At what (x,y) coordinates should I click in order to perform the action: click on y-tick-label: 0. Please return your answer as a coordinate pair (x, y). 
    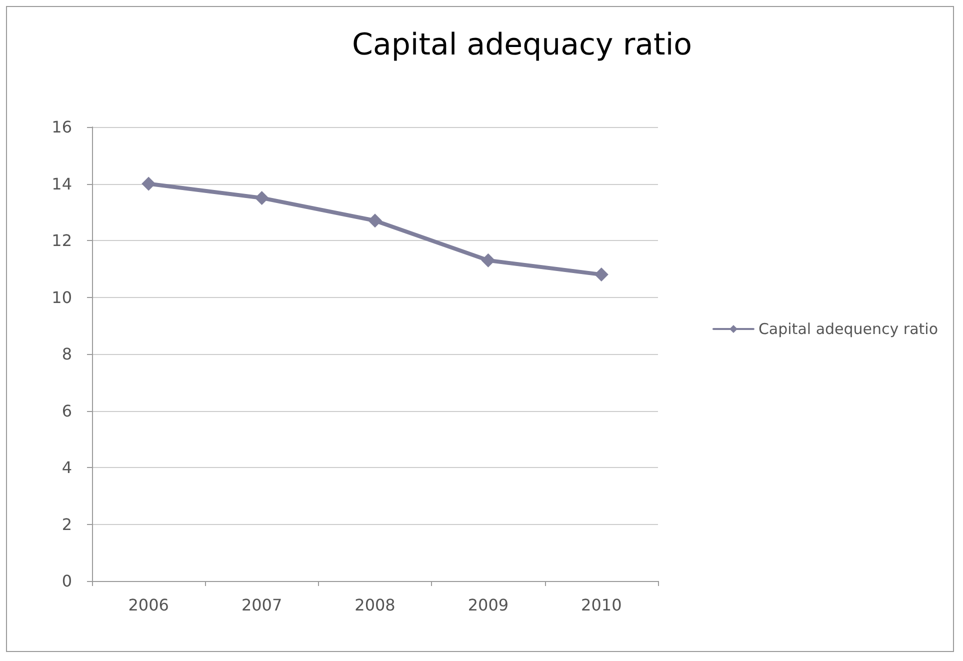
    Looking at the image, I should click on (67, 581).